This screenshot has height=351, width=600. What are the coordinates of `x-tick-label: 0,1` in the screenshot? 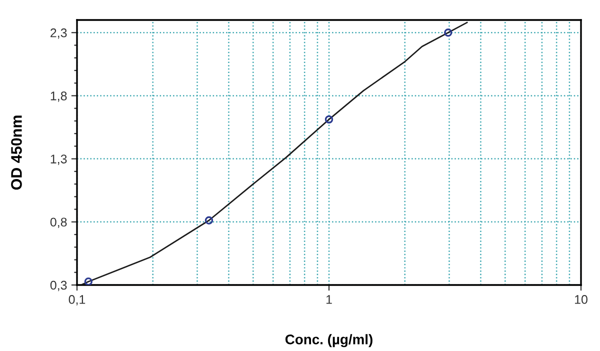 It's located at (77, 300).